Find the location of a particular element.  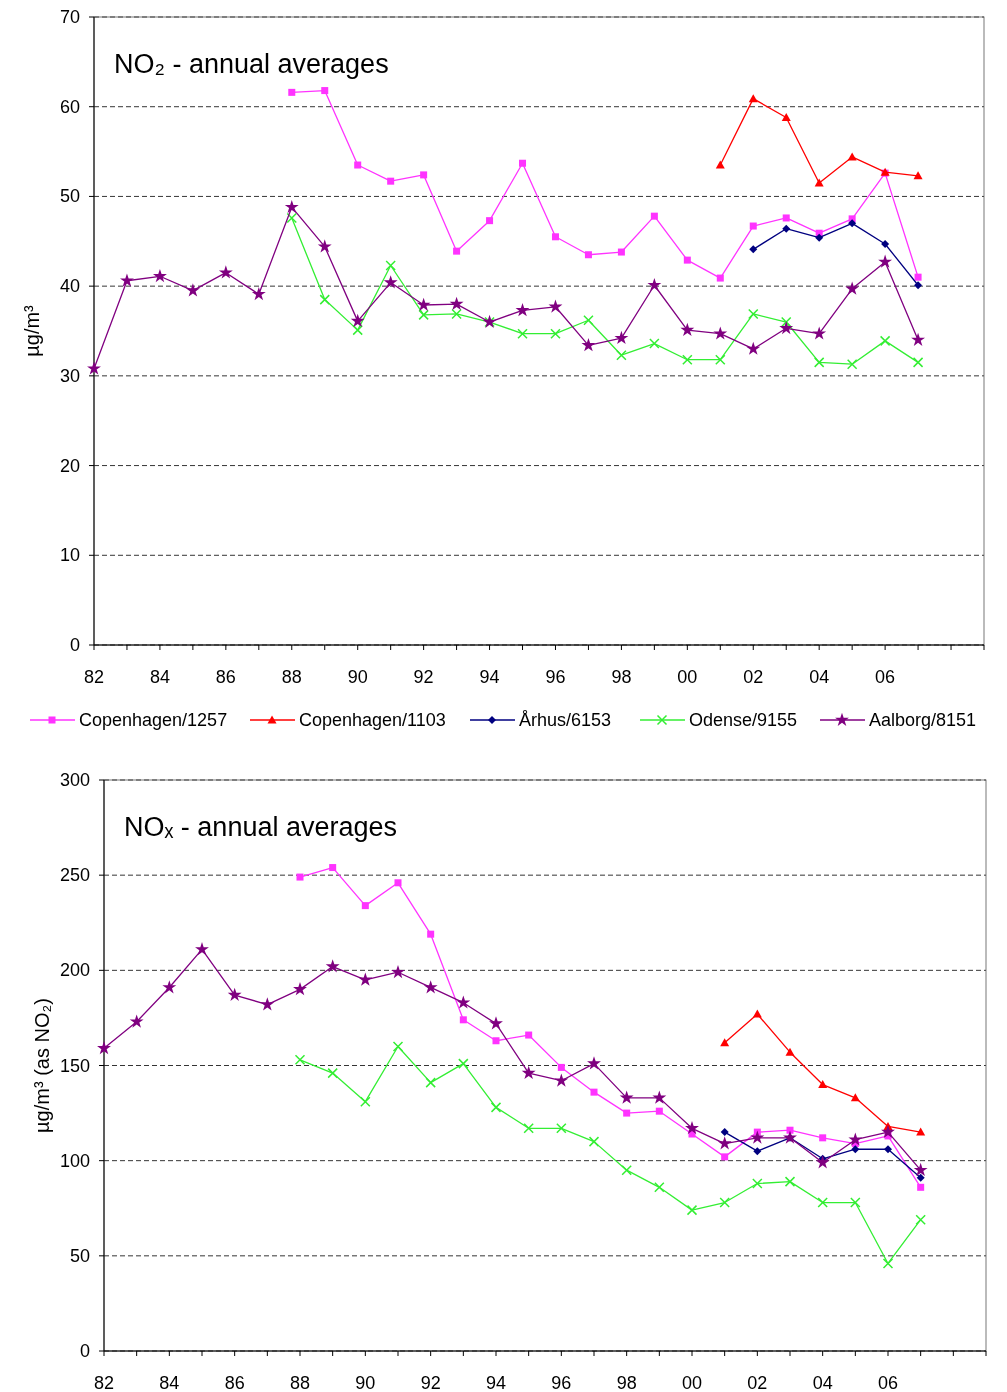

y-tick-label: 150 is located at coordinates (74, 1065).